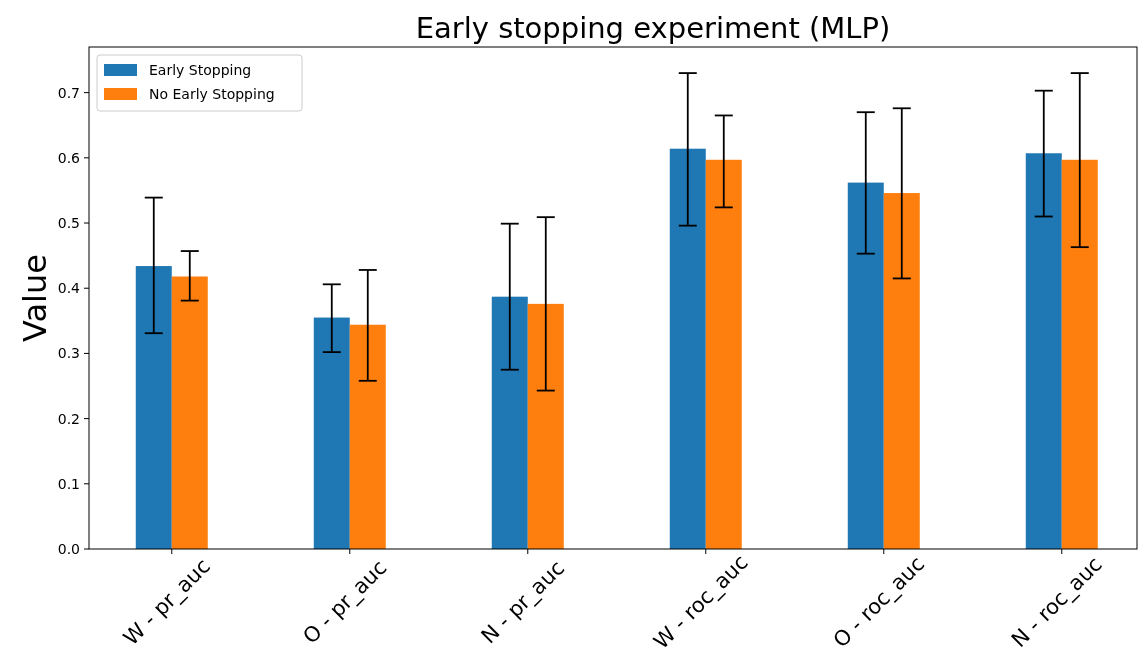 The width and height of the screenshot is (1139, 669). Describe the element at coordinates (68, 418) in the screenshot. I see `y-tick-label: 0.2` at that location.